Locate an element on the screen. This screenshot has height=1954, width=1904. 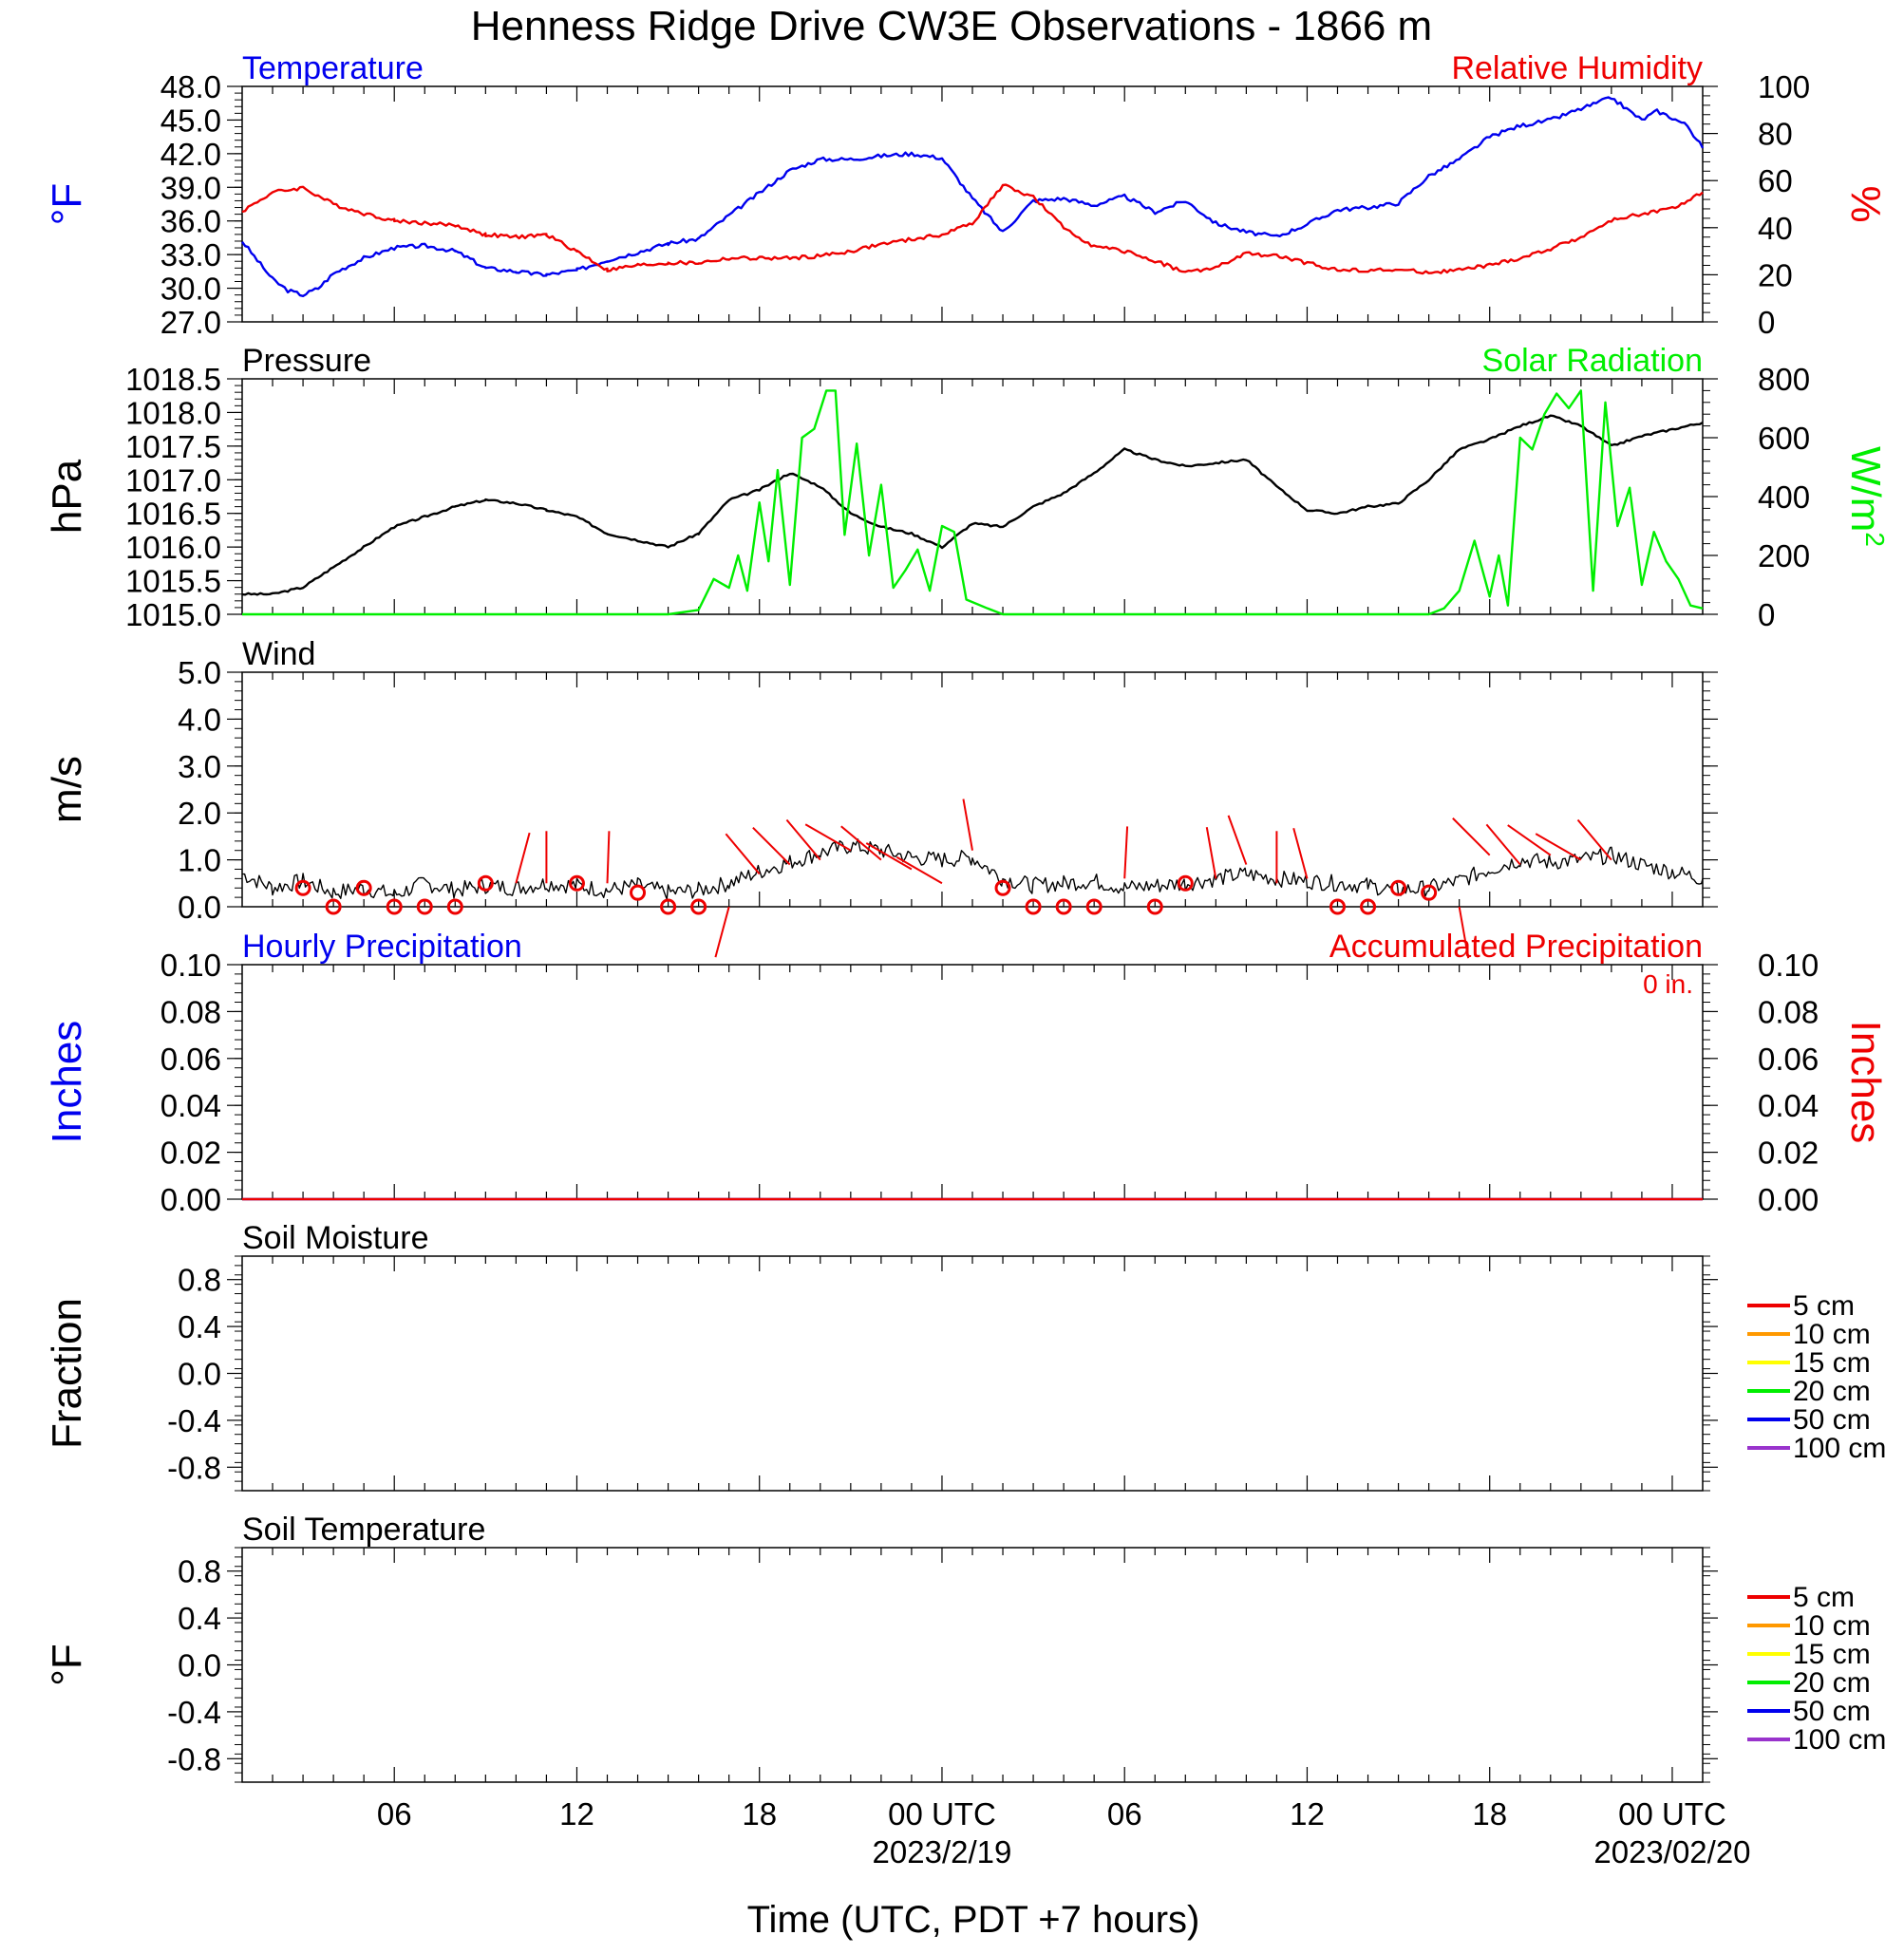
soil_temperature-y-tick-label: 0.8 is located at coordinates (200, 1571).